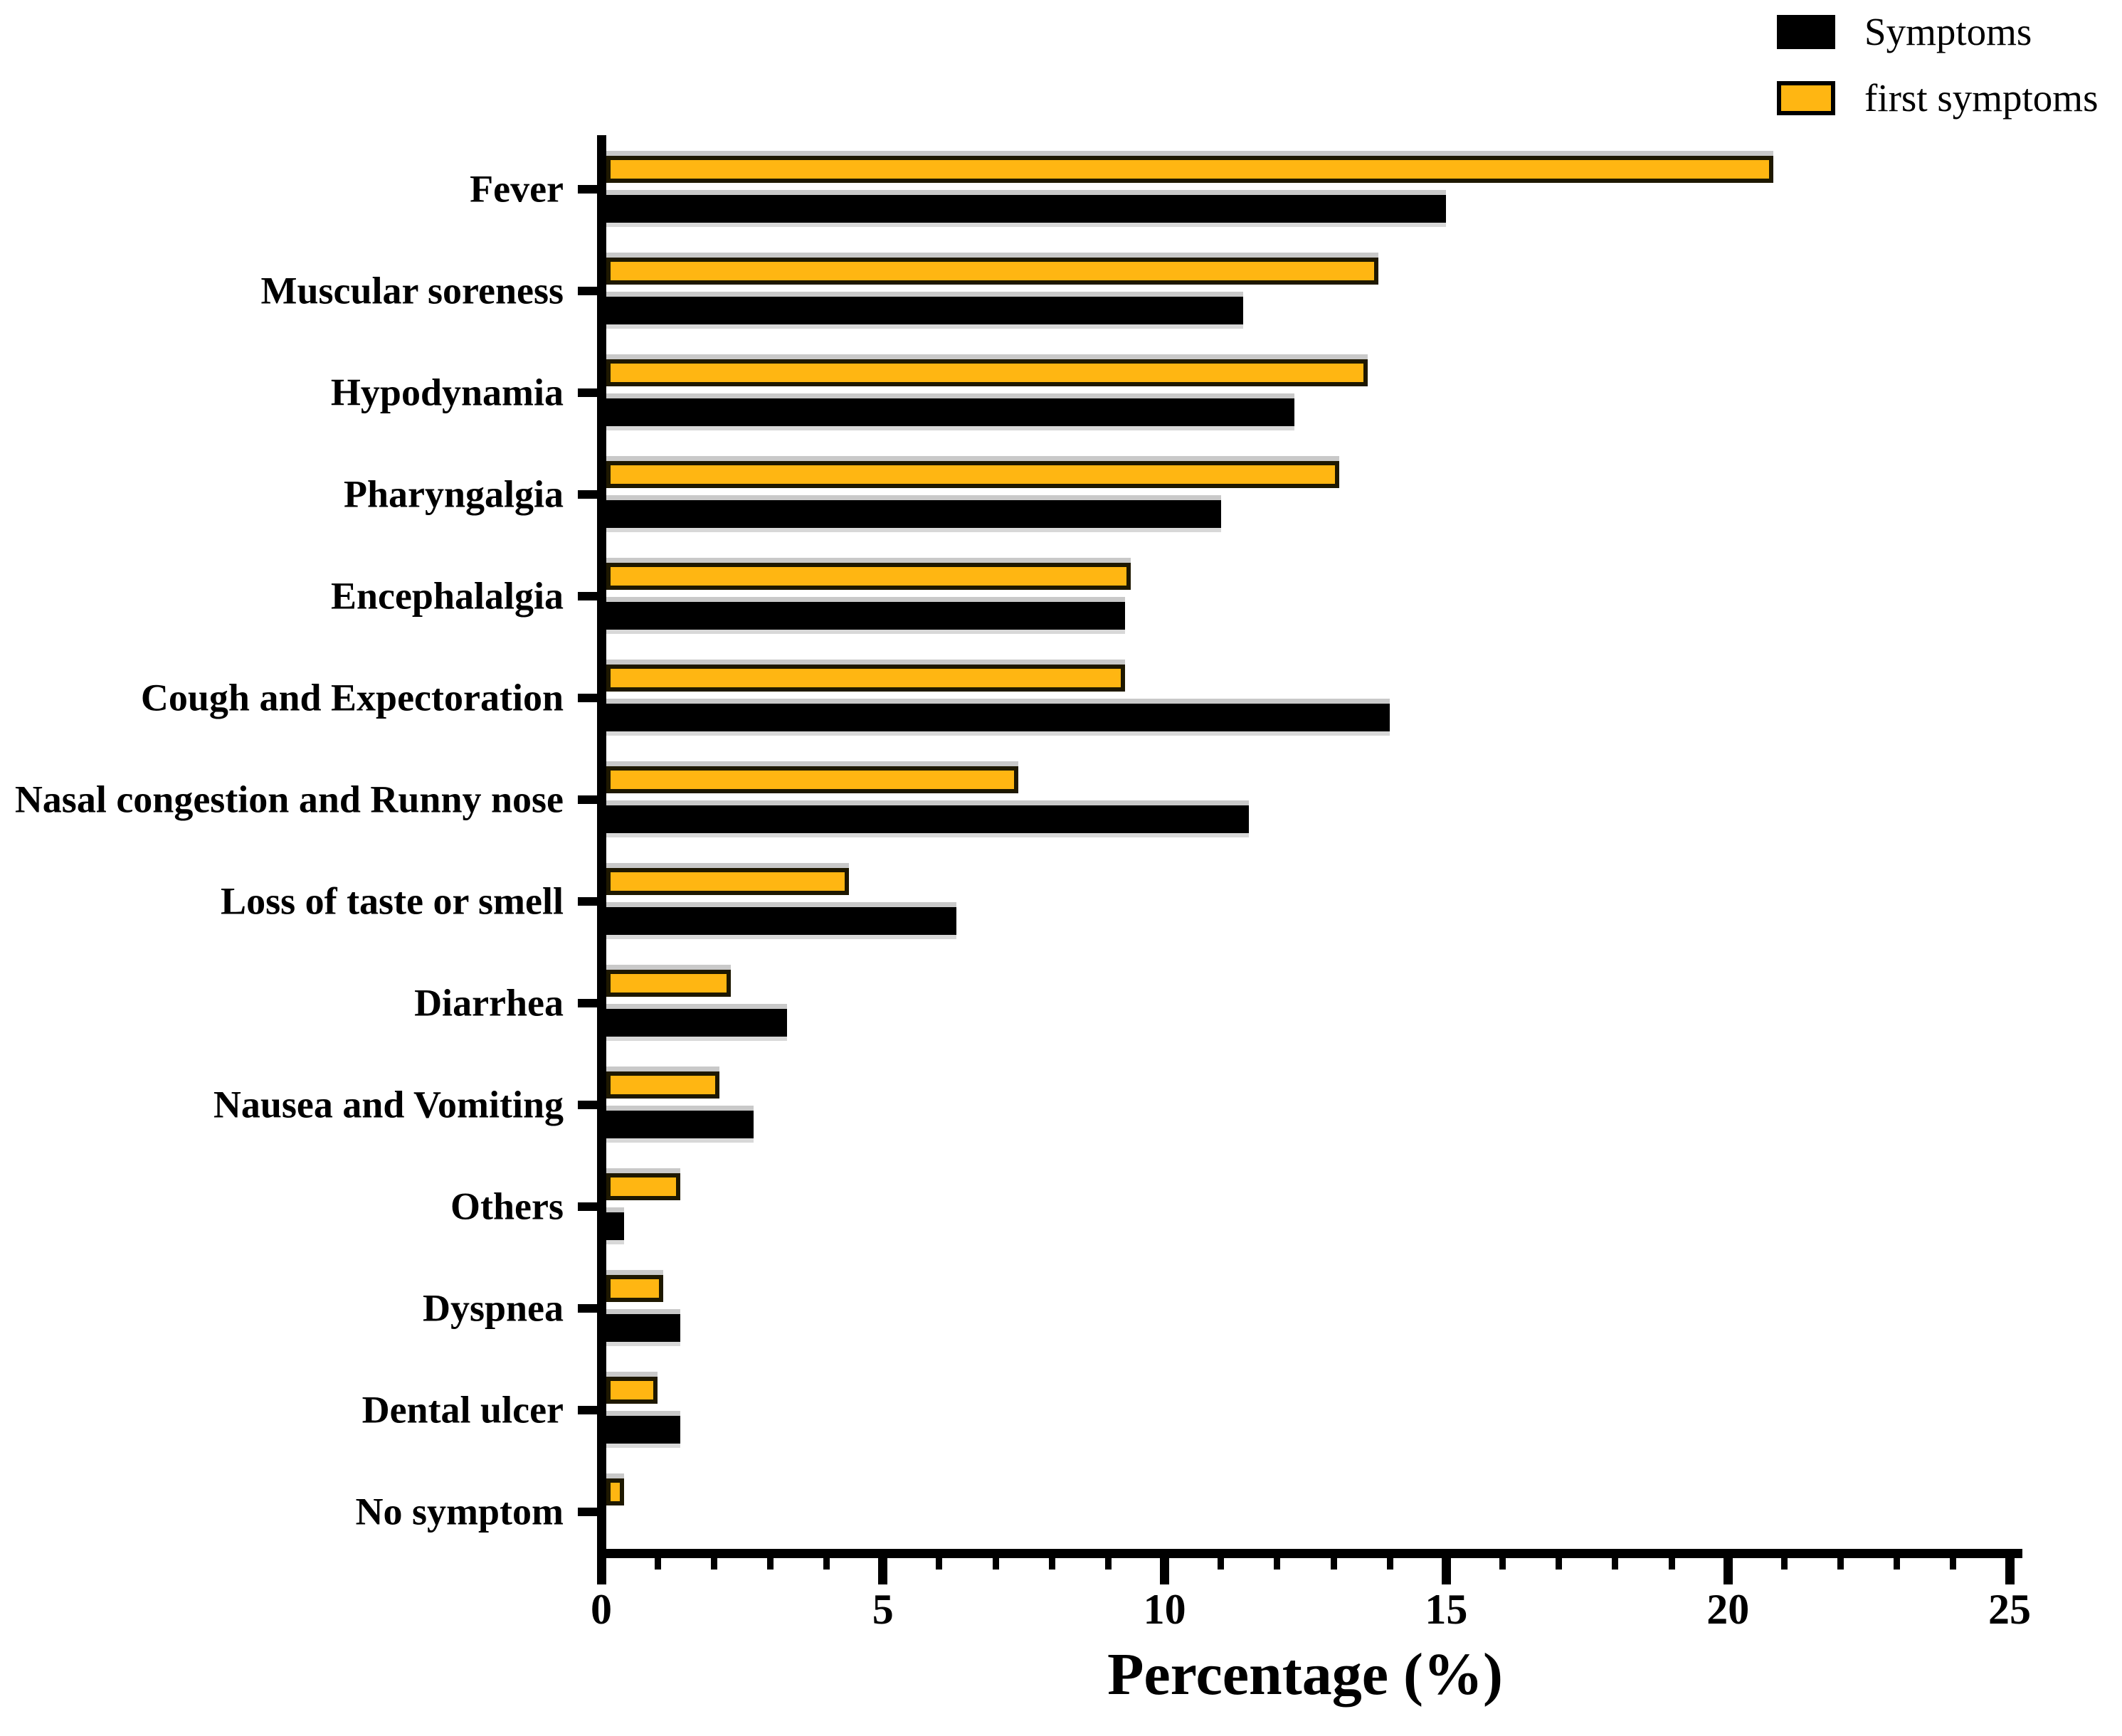 The width and height of the screenshot is (2122, 1736). What do you see at coordinates (447, 596) in the screenshot?
I see `category-label: Encephalalgia` at bounding box center [447, 596].